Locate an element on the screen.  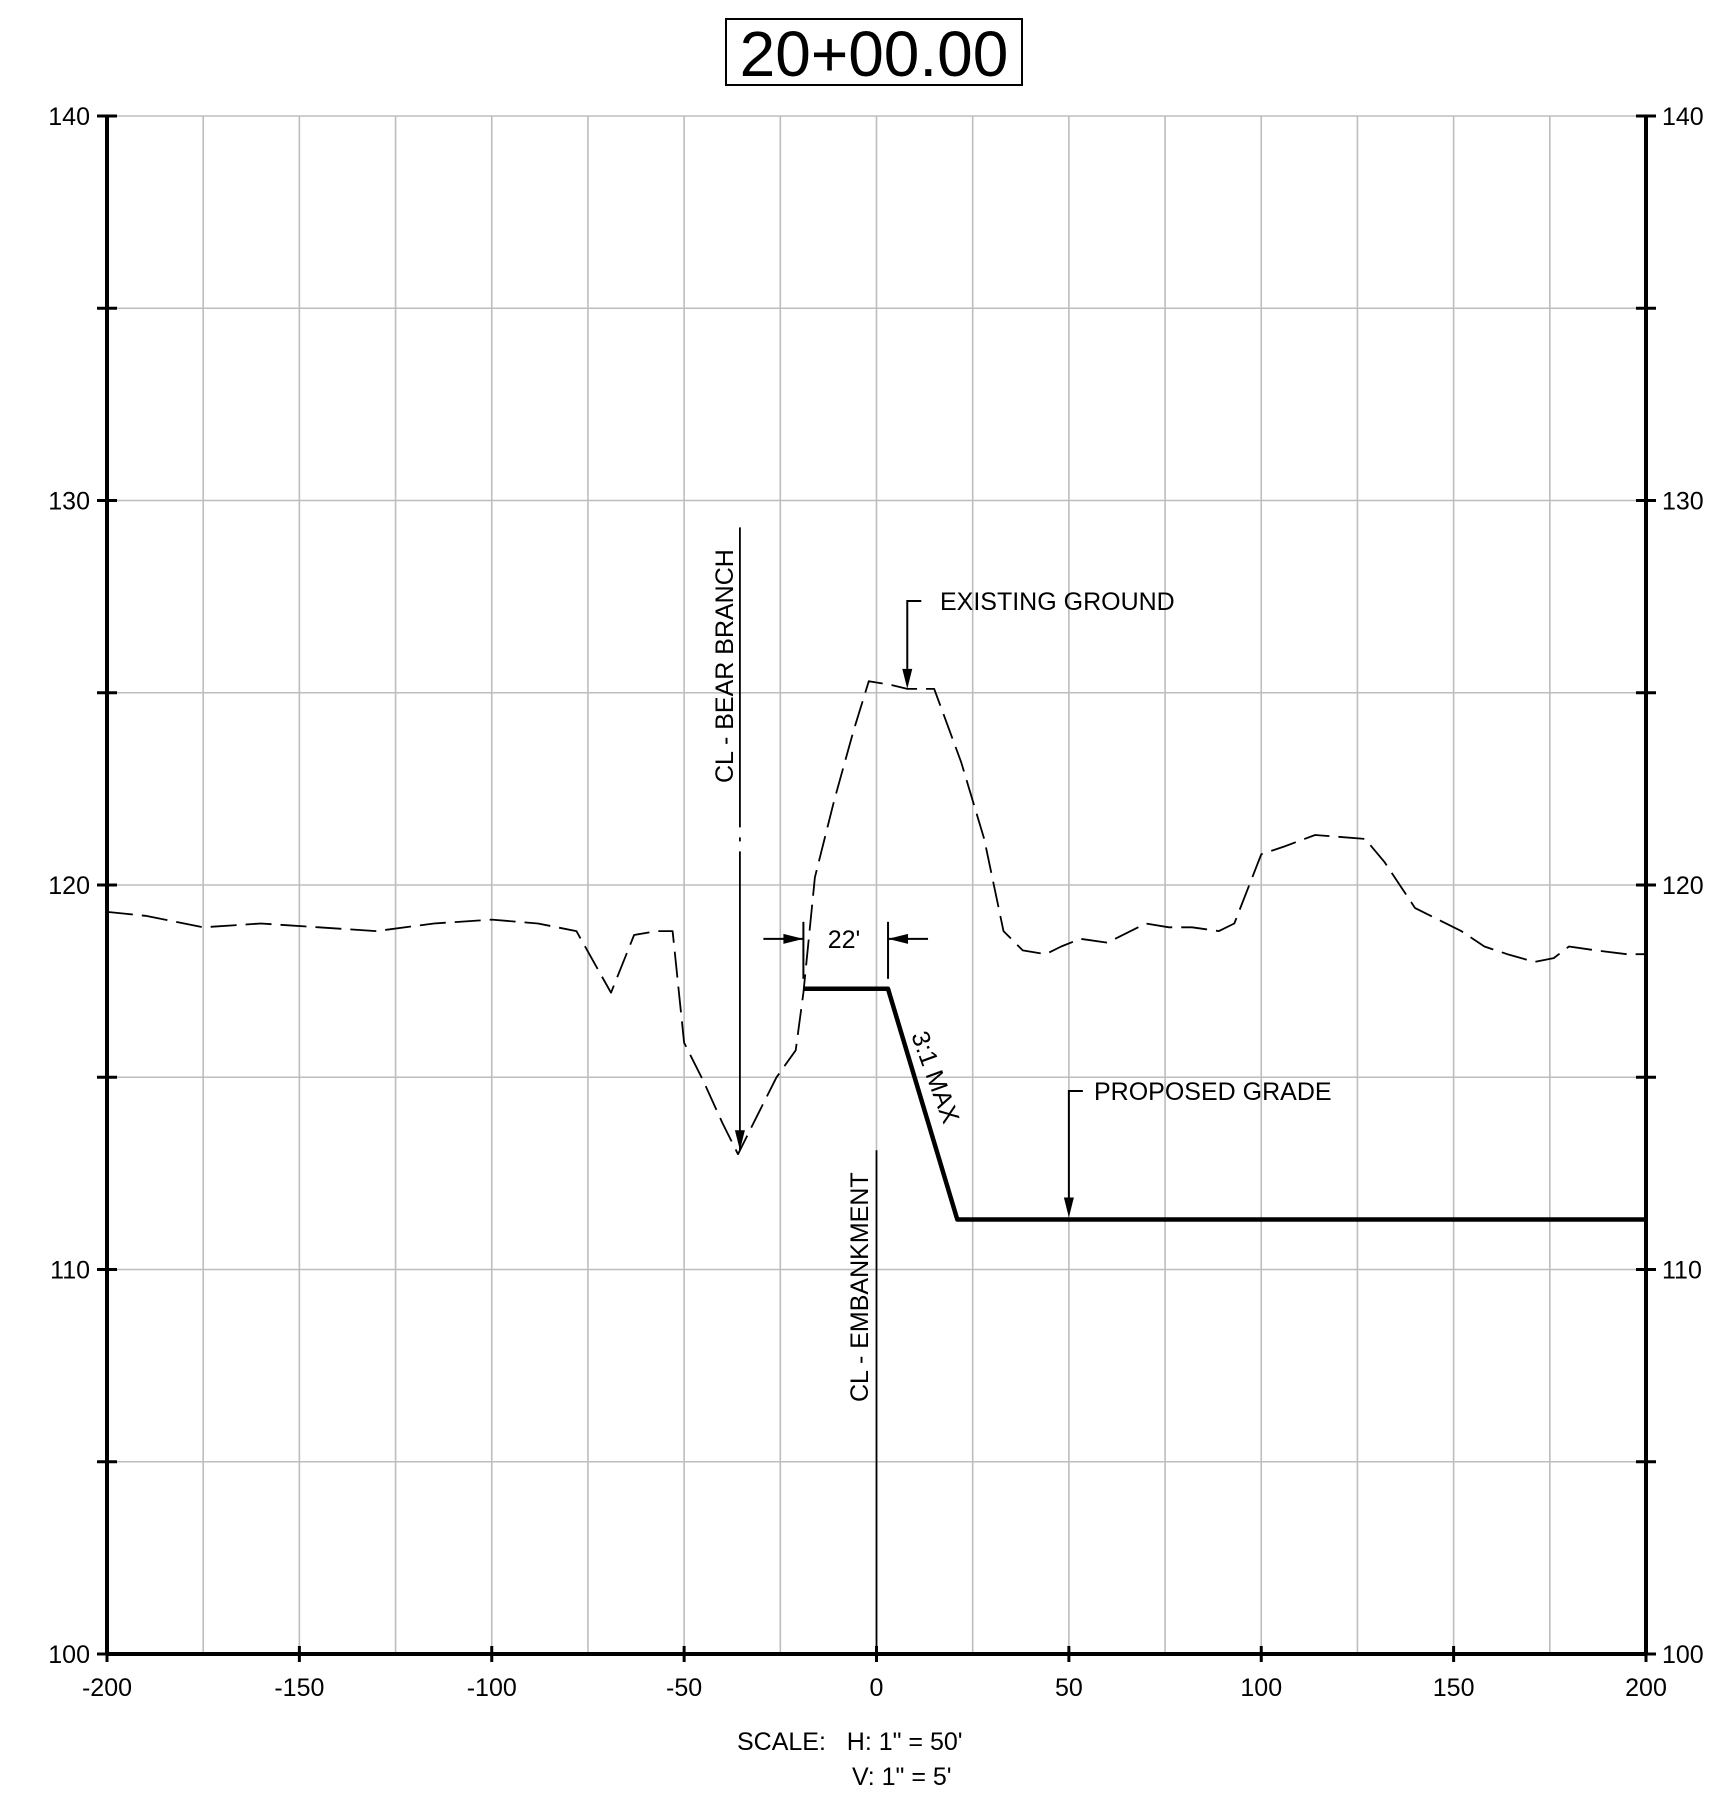
y-tick-label-left: 120 is located at coordinates (69, 886).